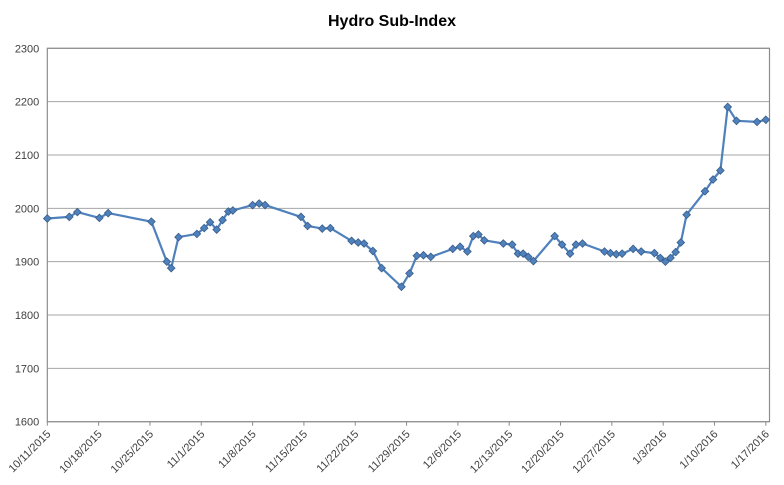 The image size is (784, 485). Describe the element at coordinates (30, 451) in the screenshot. I see `x-tick-label: 10/11/2015` at that location.